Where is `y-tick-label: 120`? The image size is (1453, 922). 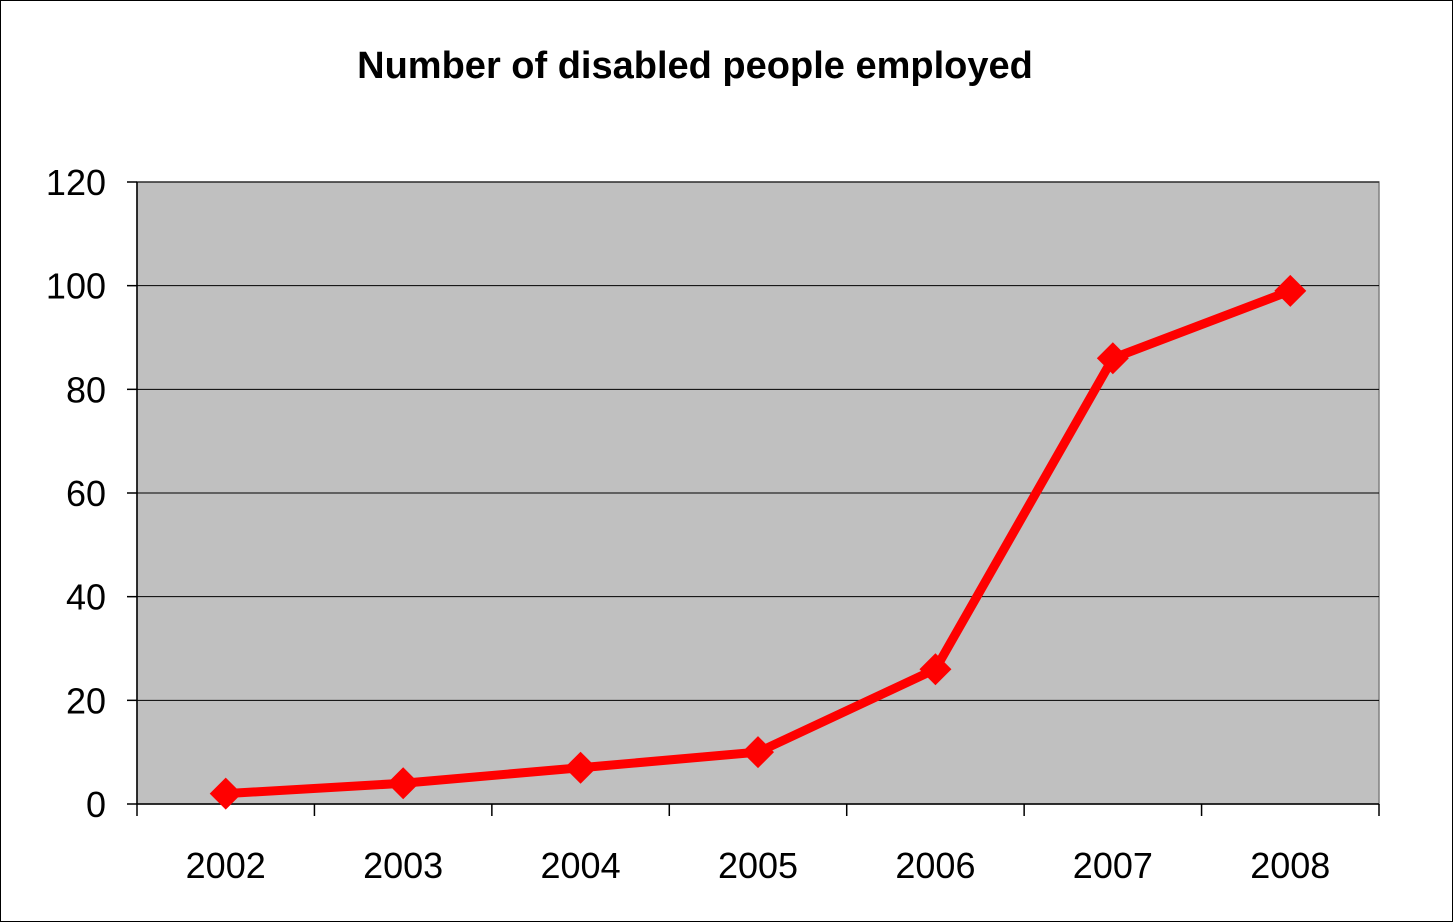
y-tick-label: 120 is located at coordinates (76, 182).